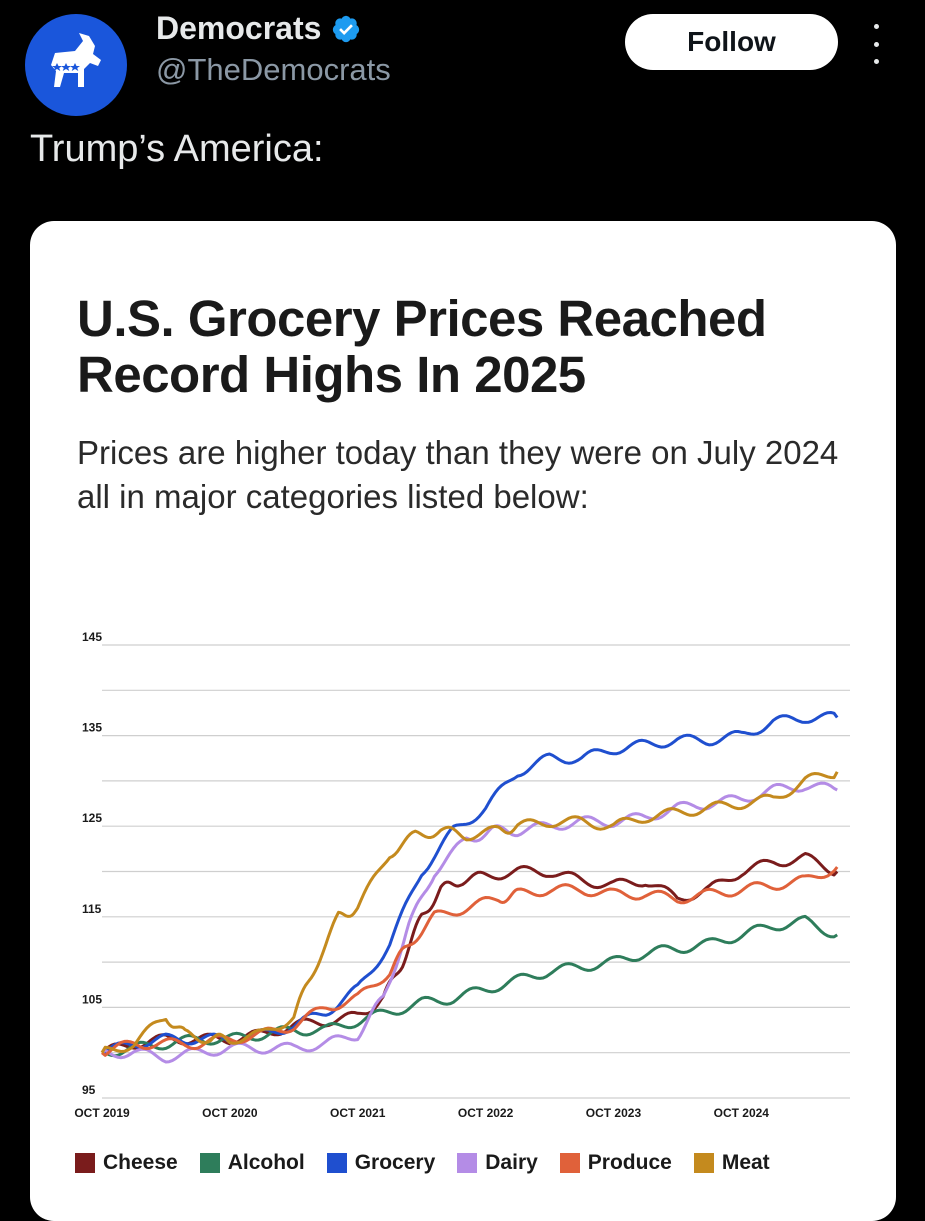  Describe the element at coordinates (614, 1113) in the screenshot. I see `x-tick-label: OCT 2023` at that location.